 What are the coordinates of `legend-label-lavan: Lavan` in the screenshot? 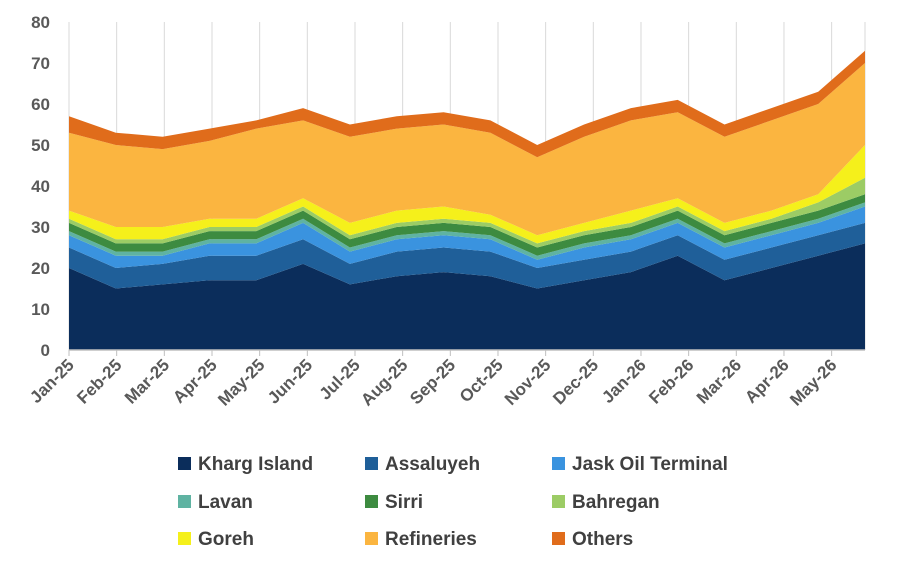 It's located at (225, 502).